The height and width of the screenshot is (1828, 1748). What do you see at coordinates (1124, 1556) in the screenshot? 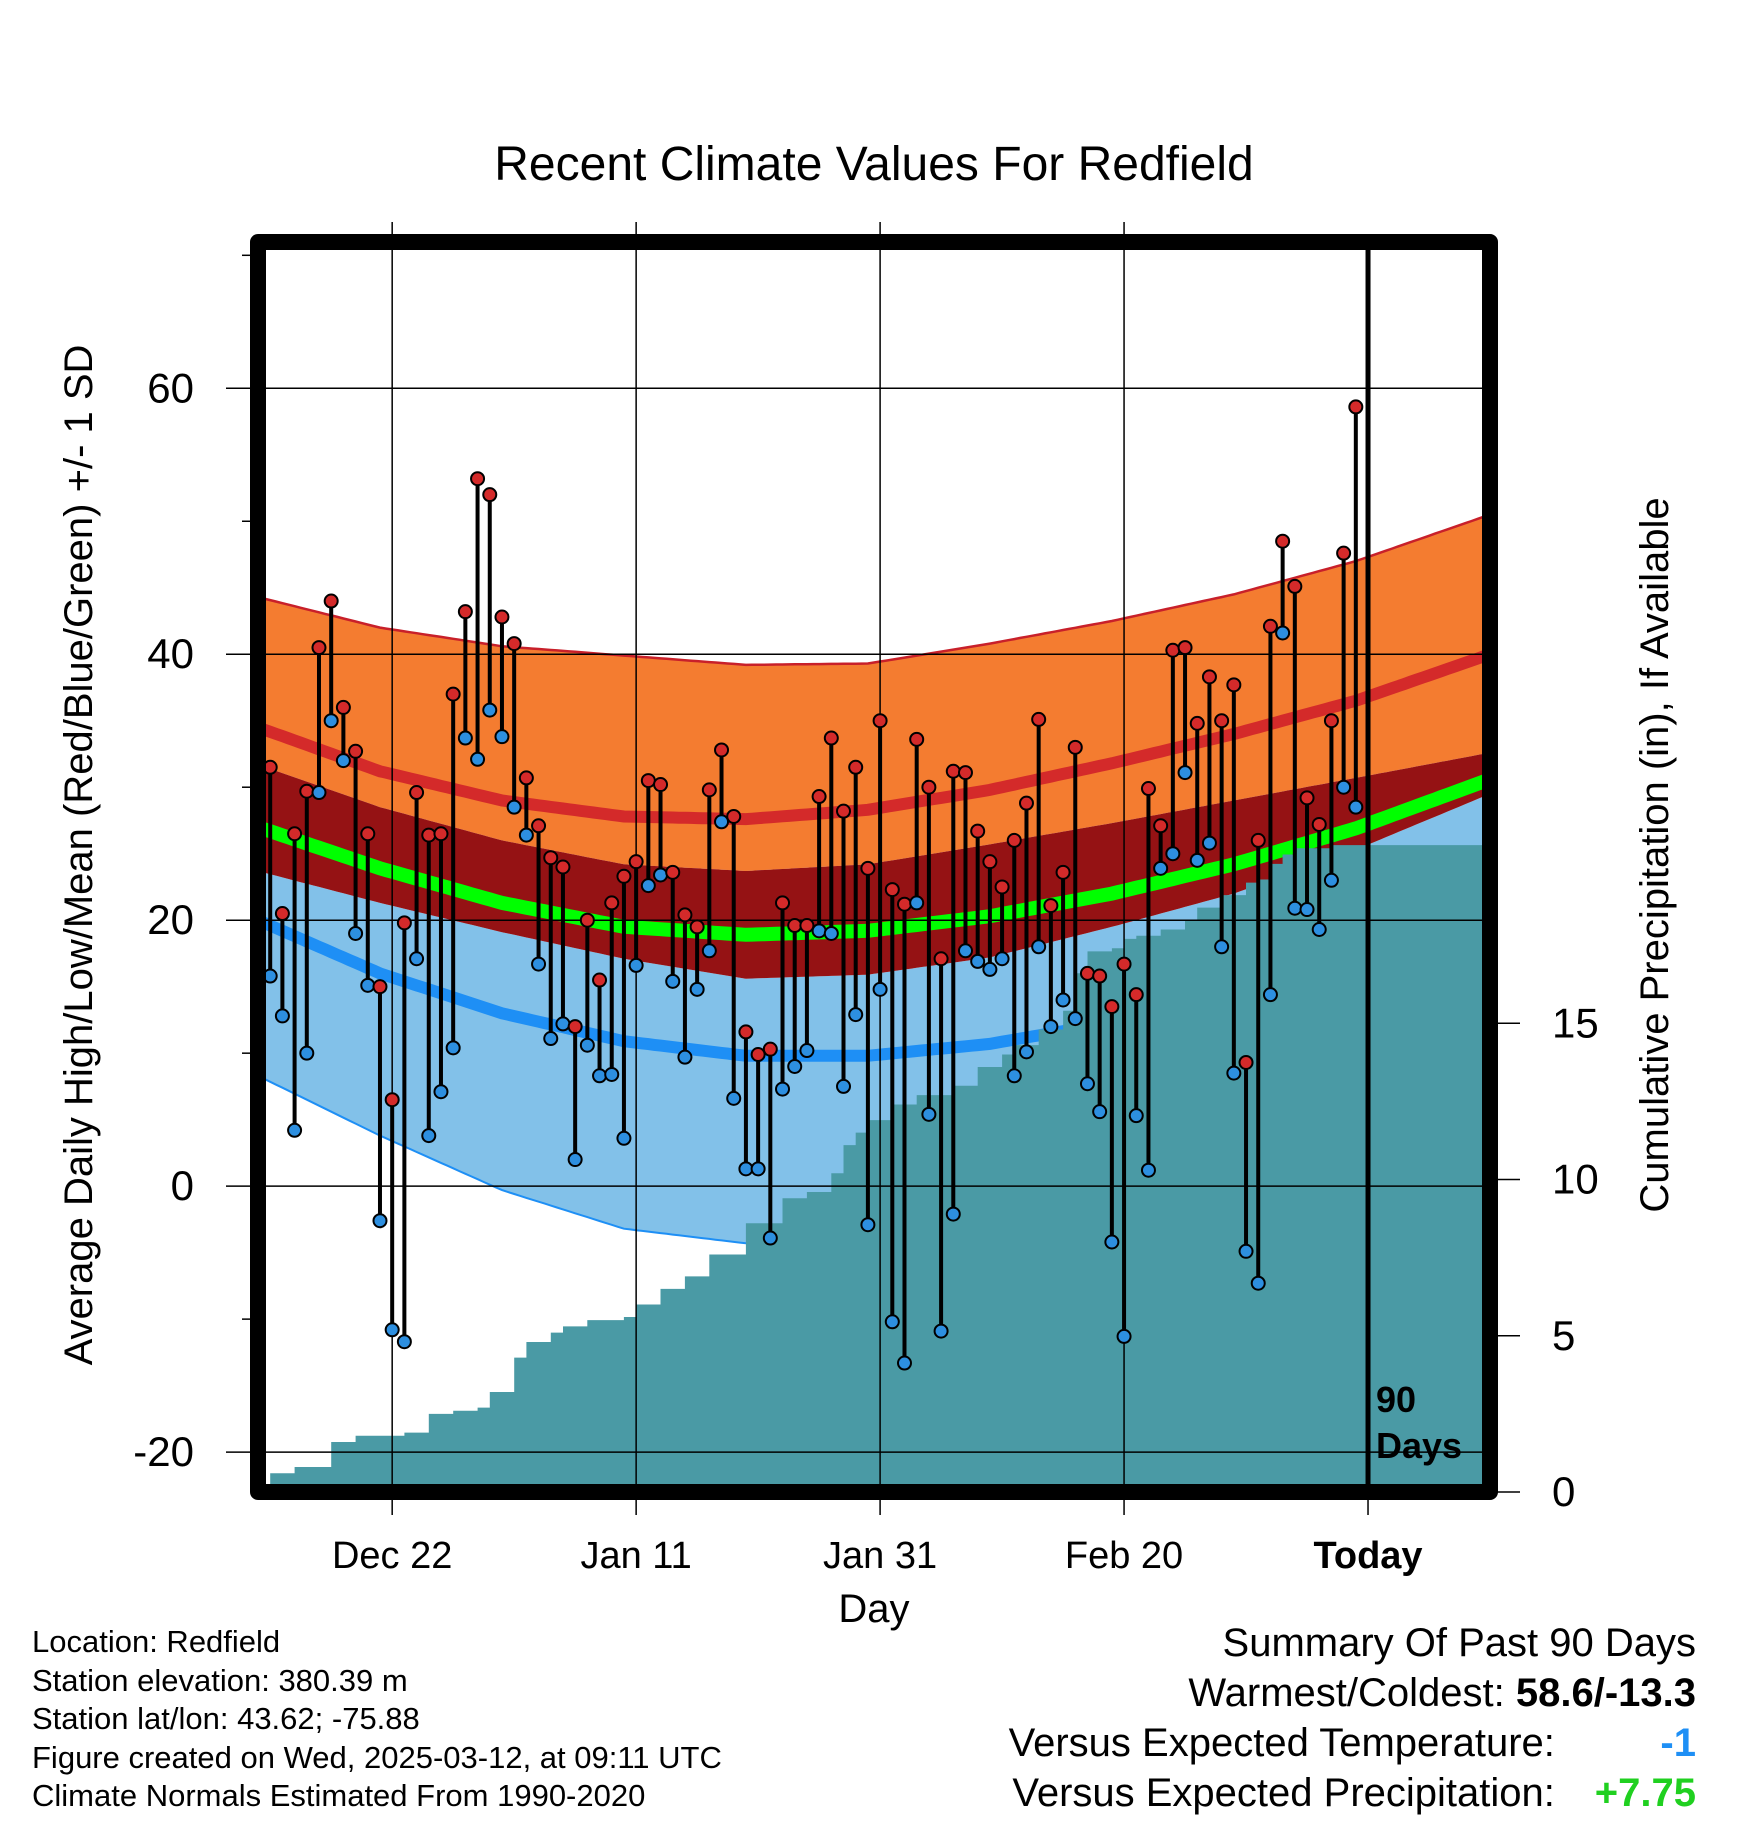
I see `x-tick-label: Feb 20` at bounding box center [1124, 1556].